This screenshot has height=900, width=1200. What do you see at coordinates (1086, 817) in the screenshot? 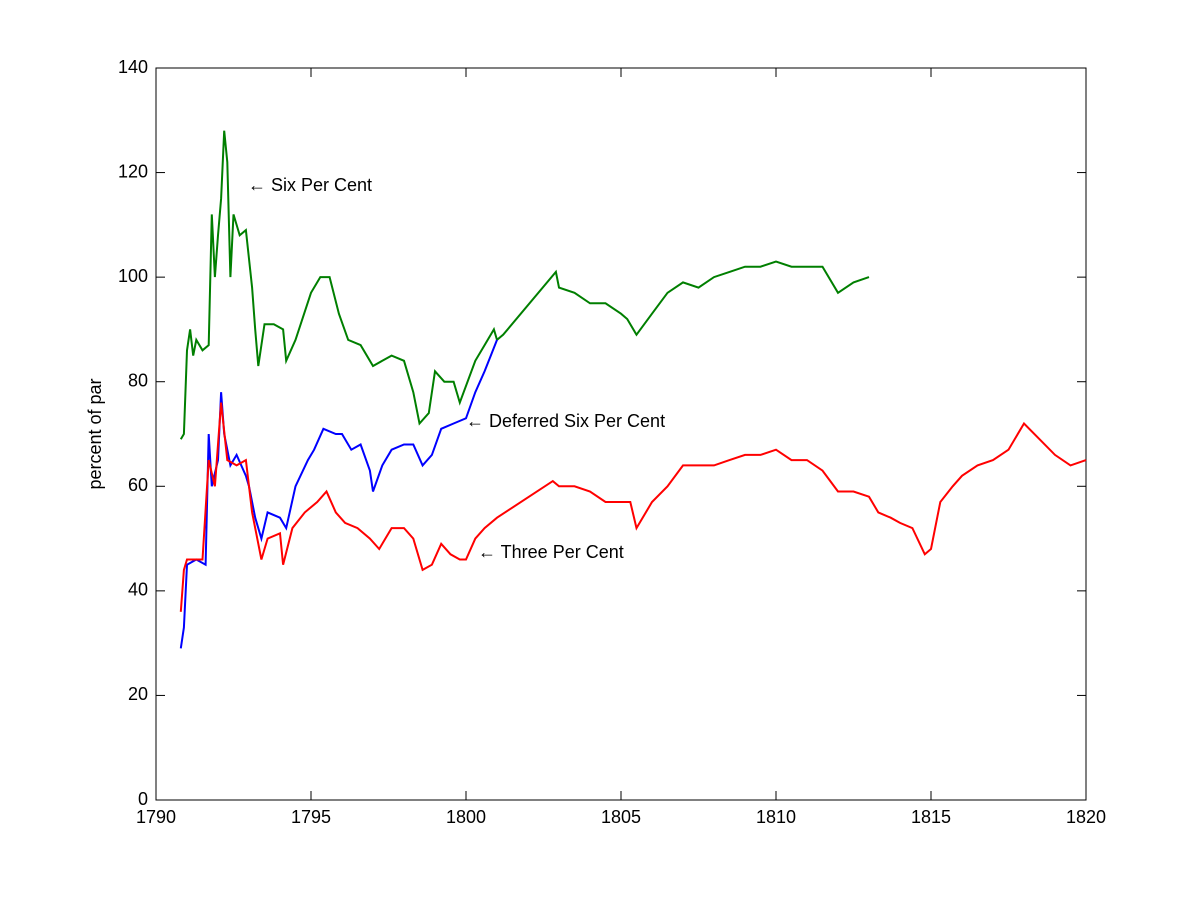
I see `x-tick-label: 1820` at bounding box center [1086, 817].